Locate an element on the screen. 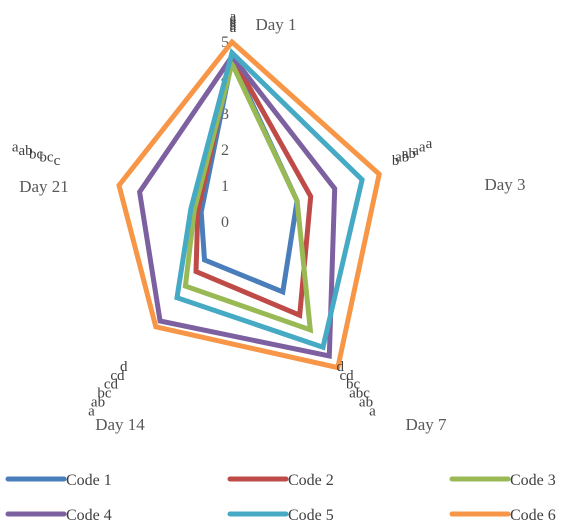 This screenshot has width=574, height=523. legend-label-code-6: Code 6 is located at coordinates (533, 515).